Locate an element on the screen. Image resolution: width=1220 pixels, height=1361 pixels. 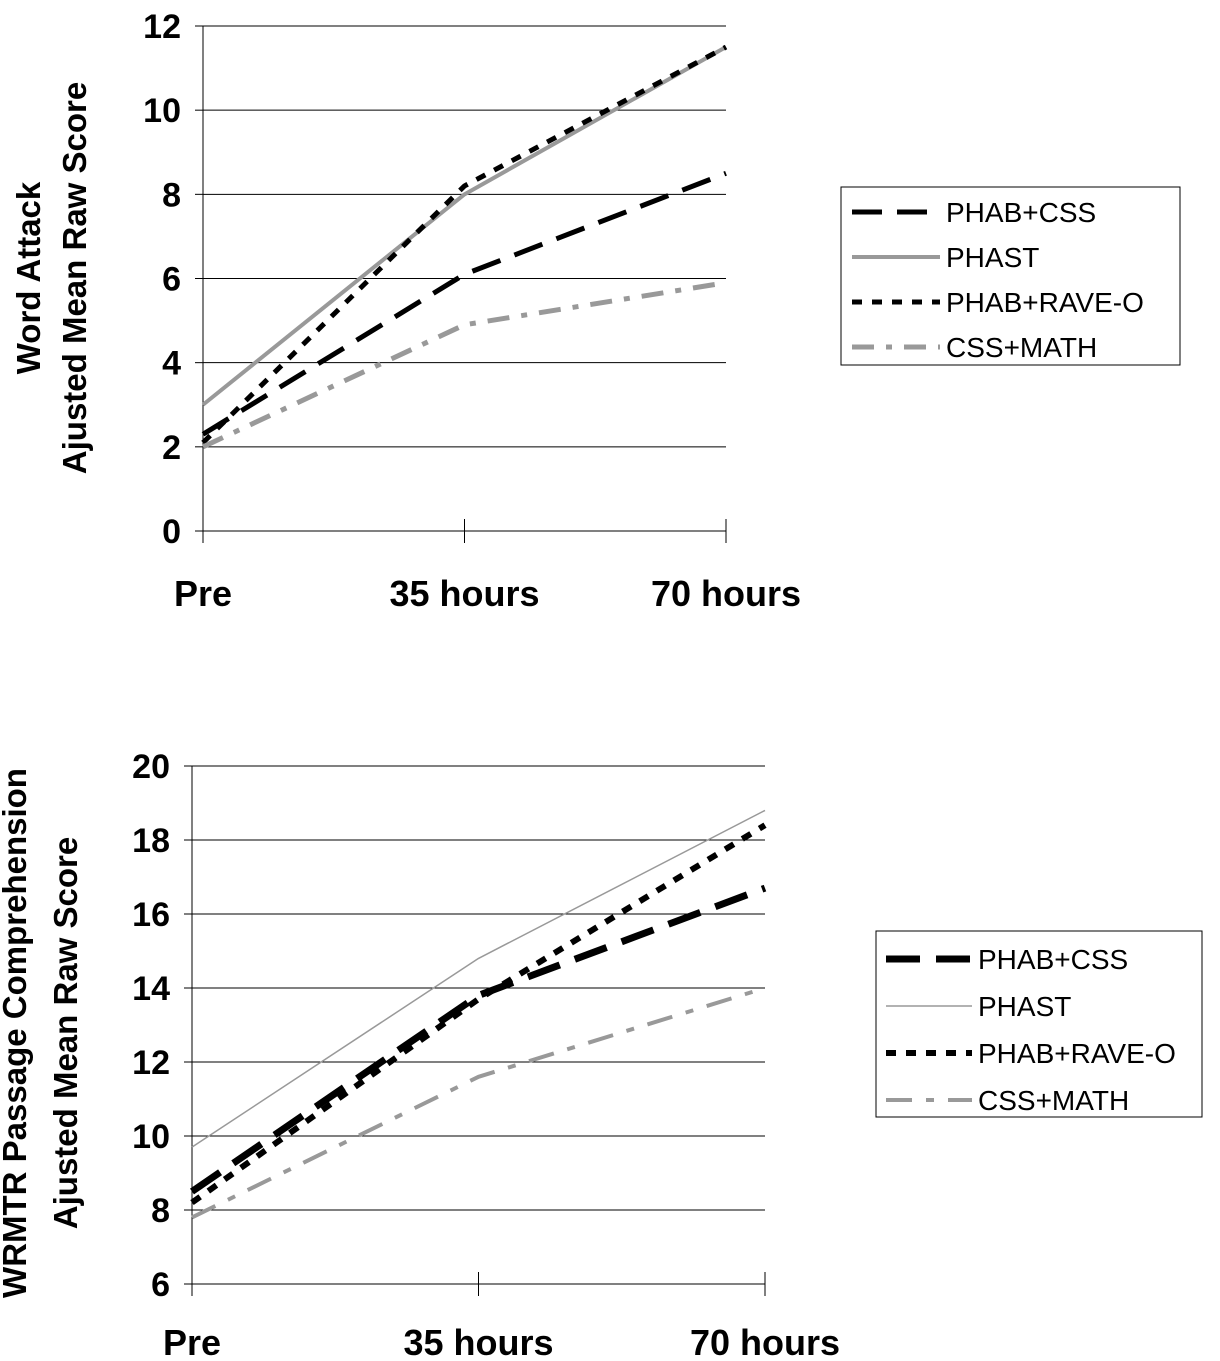
y-tick-label: 4 is located at coordinates (171, 364).